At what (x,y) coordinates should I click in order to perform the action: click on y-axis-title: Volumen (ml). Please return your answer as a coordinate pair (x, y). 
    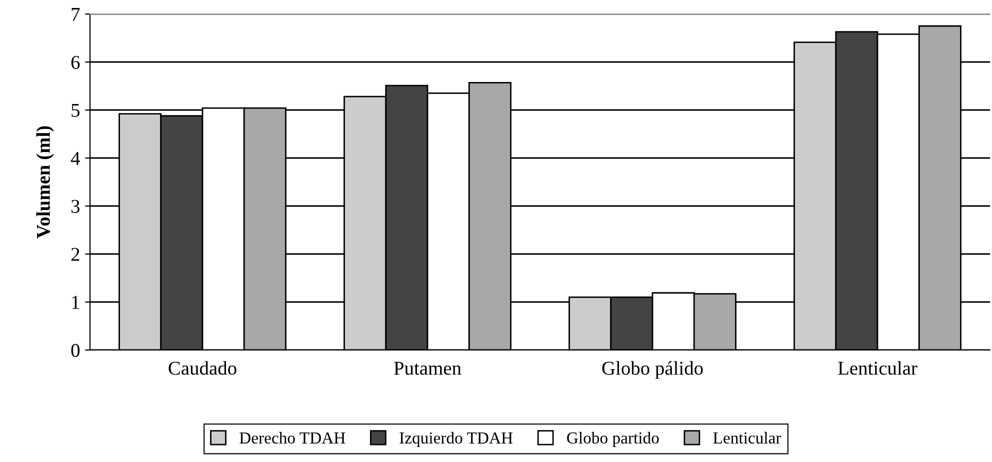
    Looking at the image, I should click on (45, 182).